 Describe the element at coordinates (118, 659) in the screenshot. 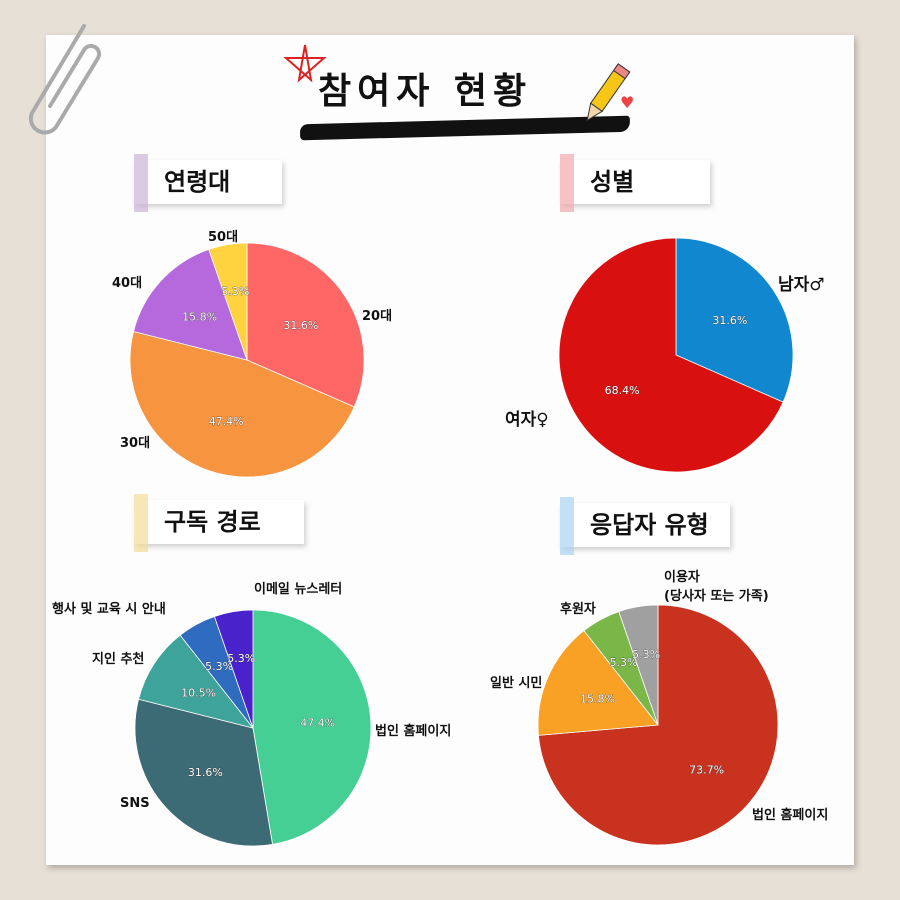

I see `category-label: 지인 추천` at that location.